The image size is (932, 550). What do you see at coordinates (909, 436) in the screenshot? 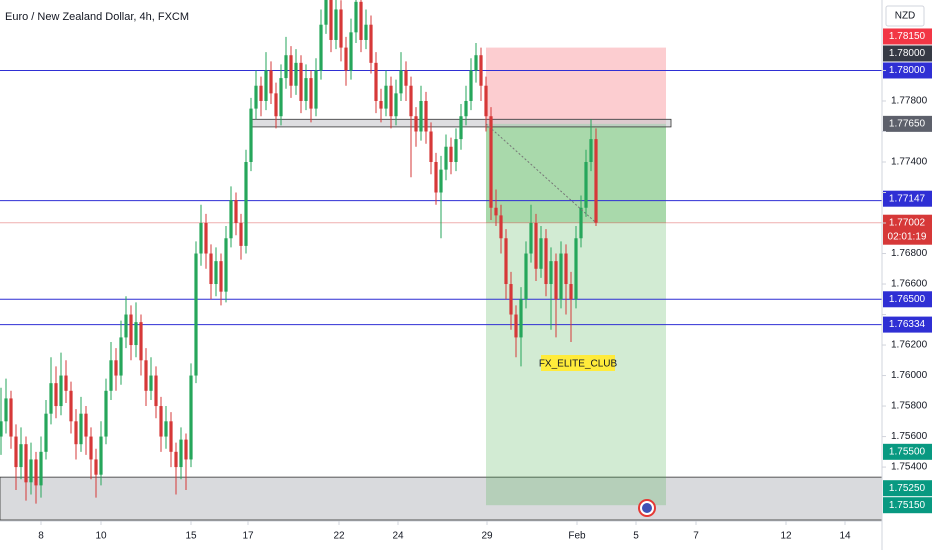
I see `y-tick-label: 1.75600` at bounding box center [909, 436].